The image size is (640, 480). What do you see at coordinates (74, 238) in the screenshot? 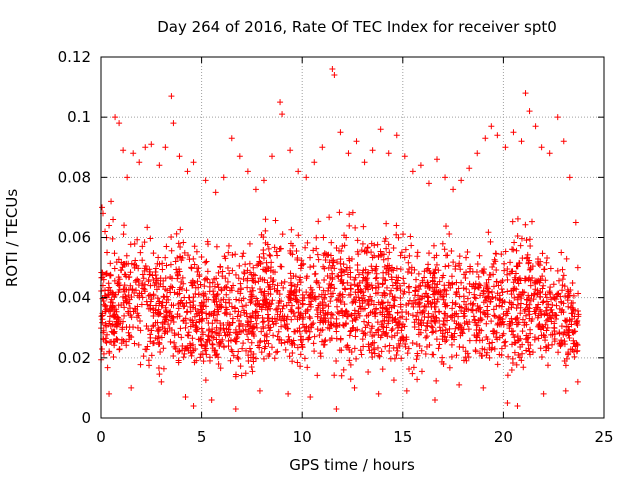
I see `y-tick-label: 0.06` at bounding box center [74, 238].